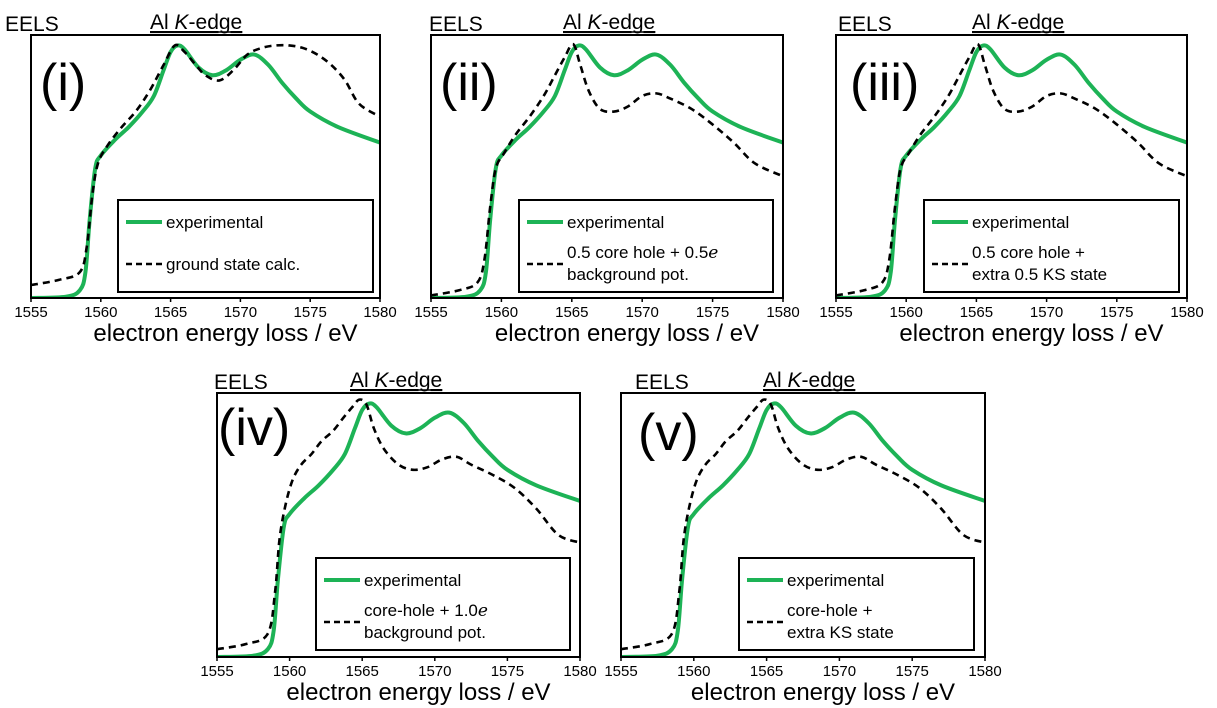 This screenshot has height=708, width=1217. I want to click on legend-label-calculated: ground state calc., so click(233, 264).